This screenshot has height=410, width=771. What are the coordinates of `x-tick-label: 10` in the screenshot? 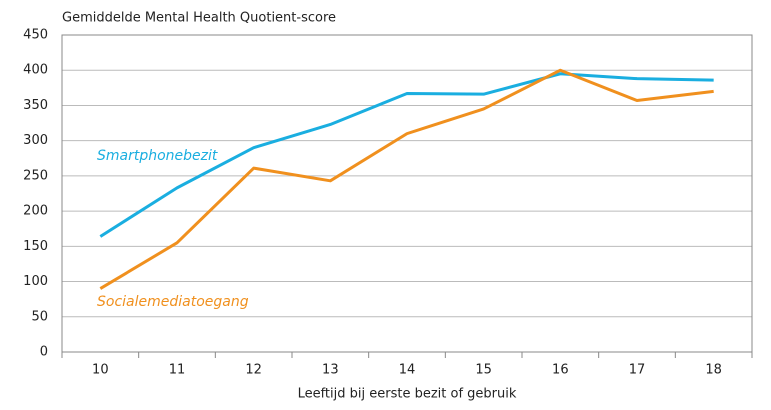 It's located at (100, 370).